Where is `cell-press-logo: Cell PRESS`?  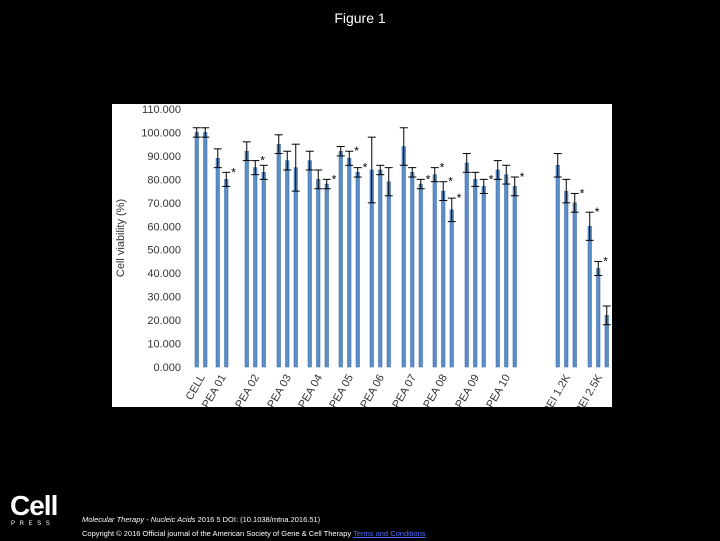 cell-press-logo: Cell PRESS is located at coordinates (36, 512).